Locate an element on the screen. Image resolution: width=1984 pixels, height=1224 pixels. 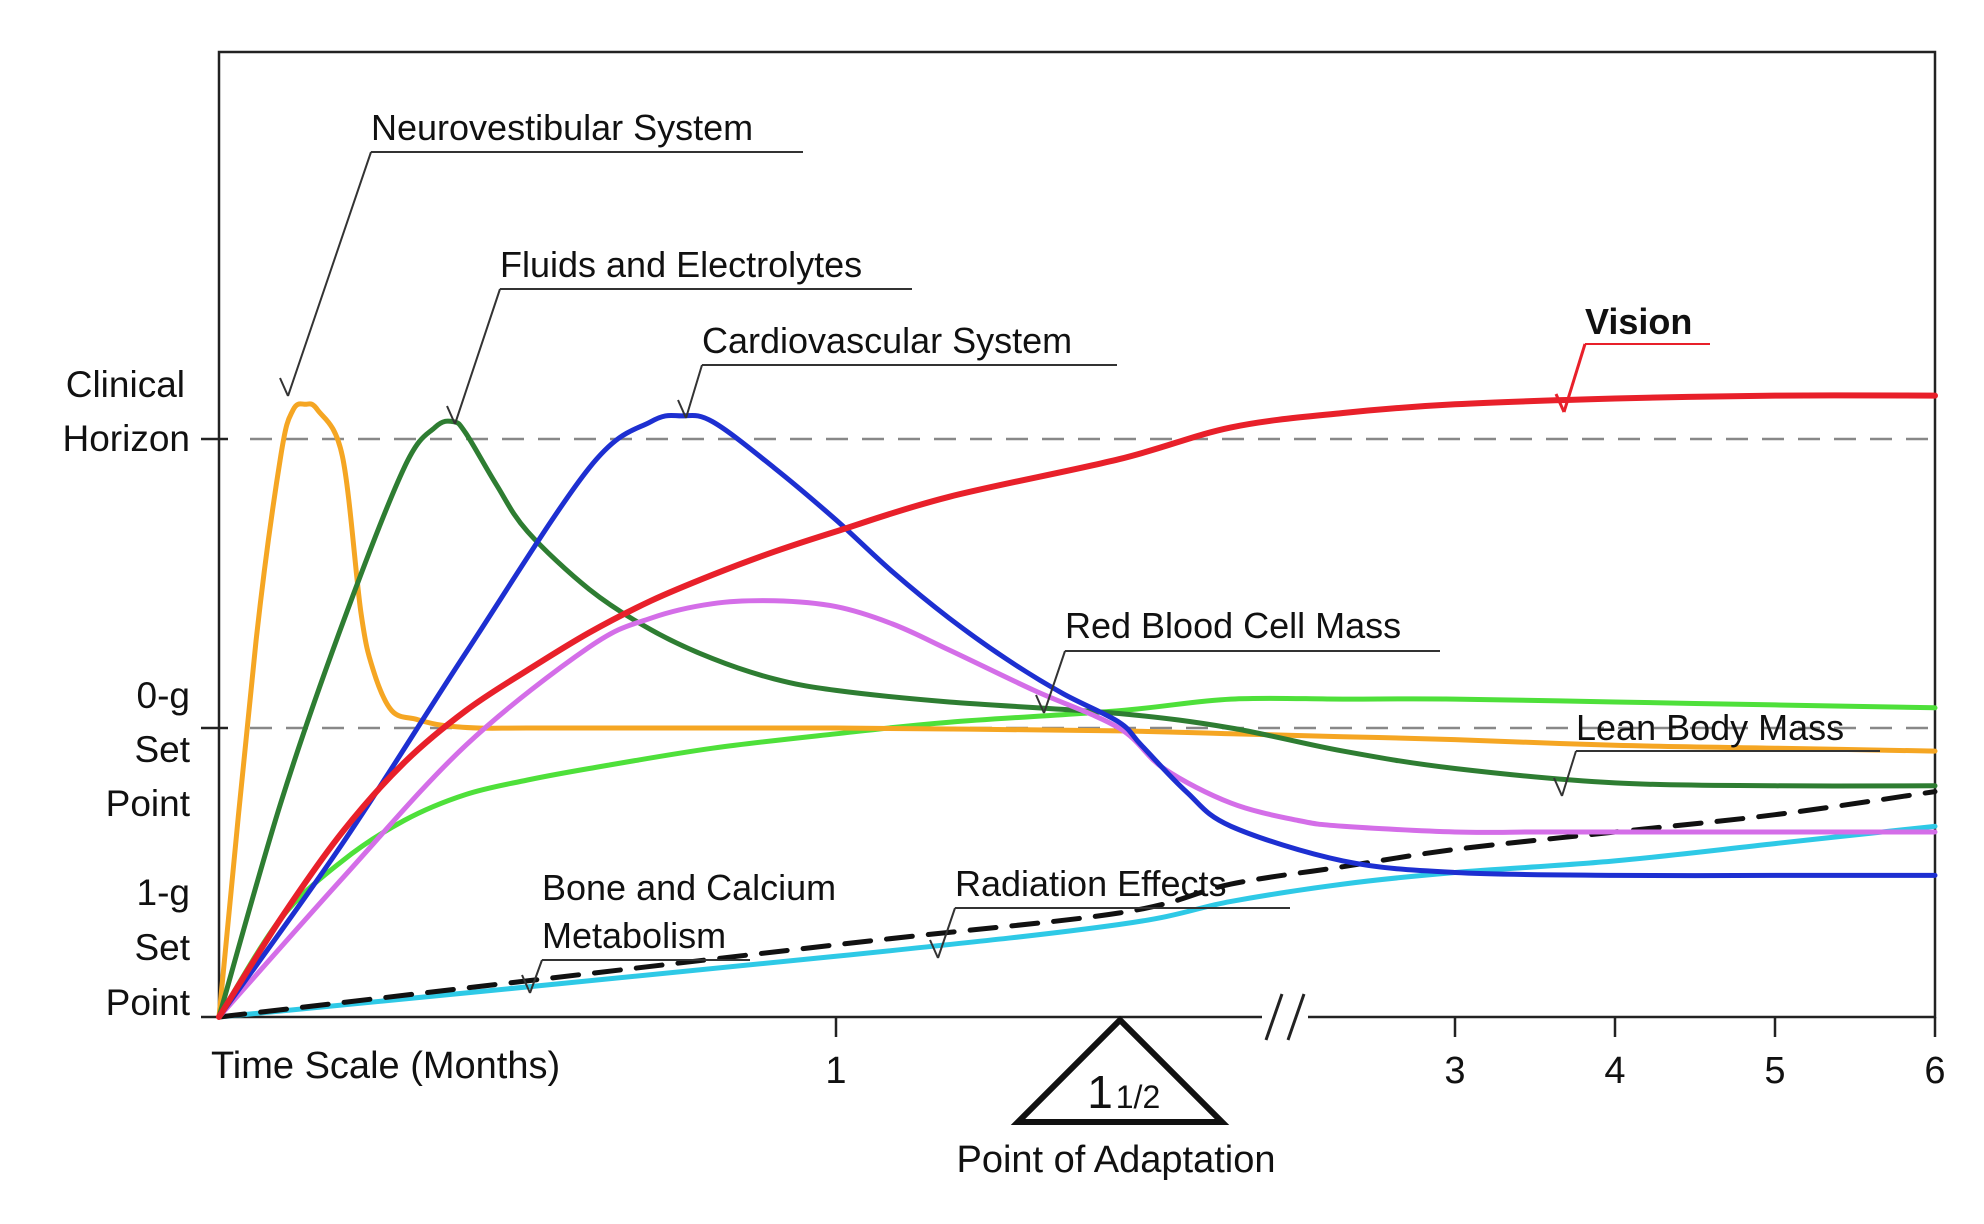
y-label-oneg-3: Point is located at coordinates (148, 1002).